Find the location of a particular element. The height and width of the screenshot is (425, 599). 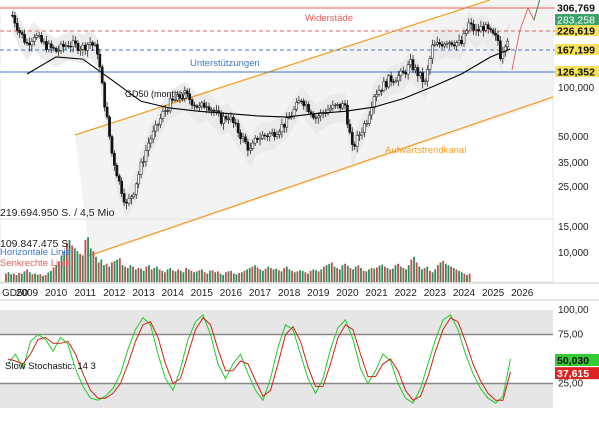

x-tick-label: 2010 is located at coordinates (56, 293).